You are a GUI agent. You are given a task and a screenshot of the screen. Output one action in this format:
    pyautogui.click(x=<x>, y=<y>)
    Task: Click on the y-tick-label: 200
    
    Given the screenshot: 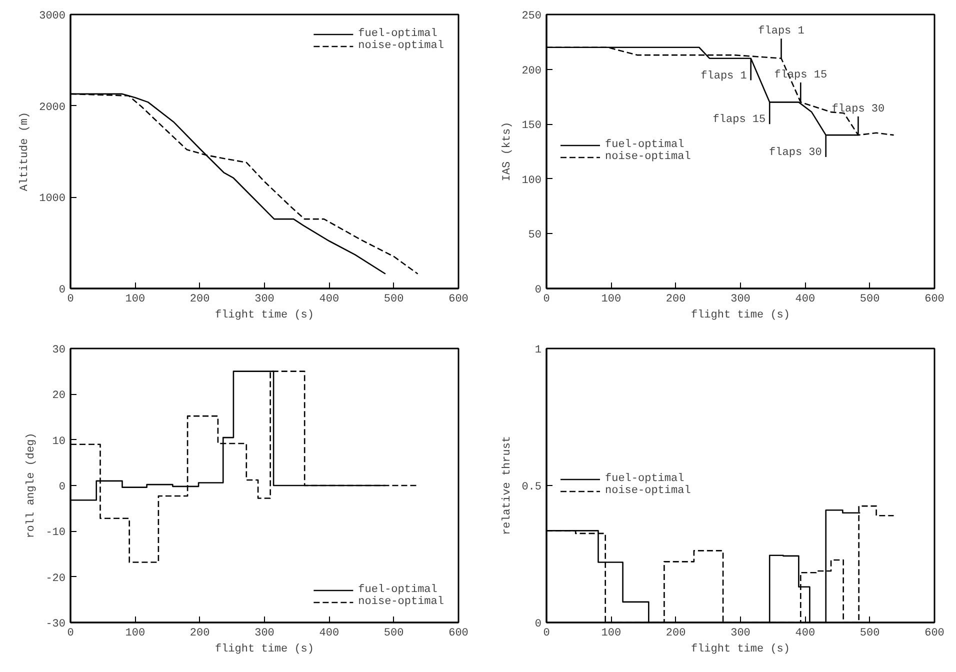 What is the action you would take?
    pyautogui.click(x=532, y=71)
    